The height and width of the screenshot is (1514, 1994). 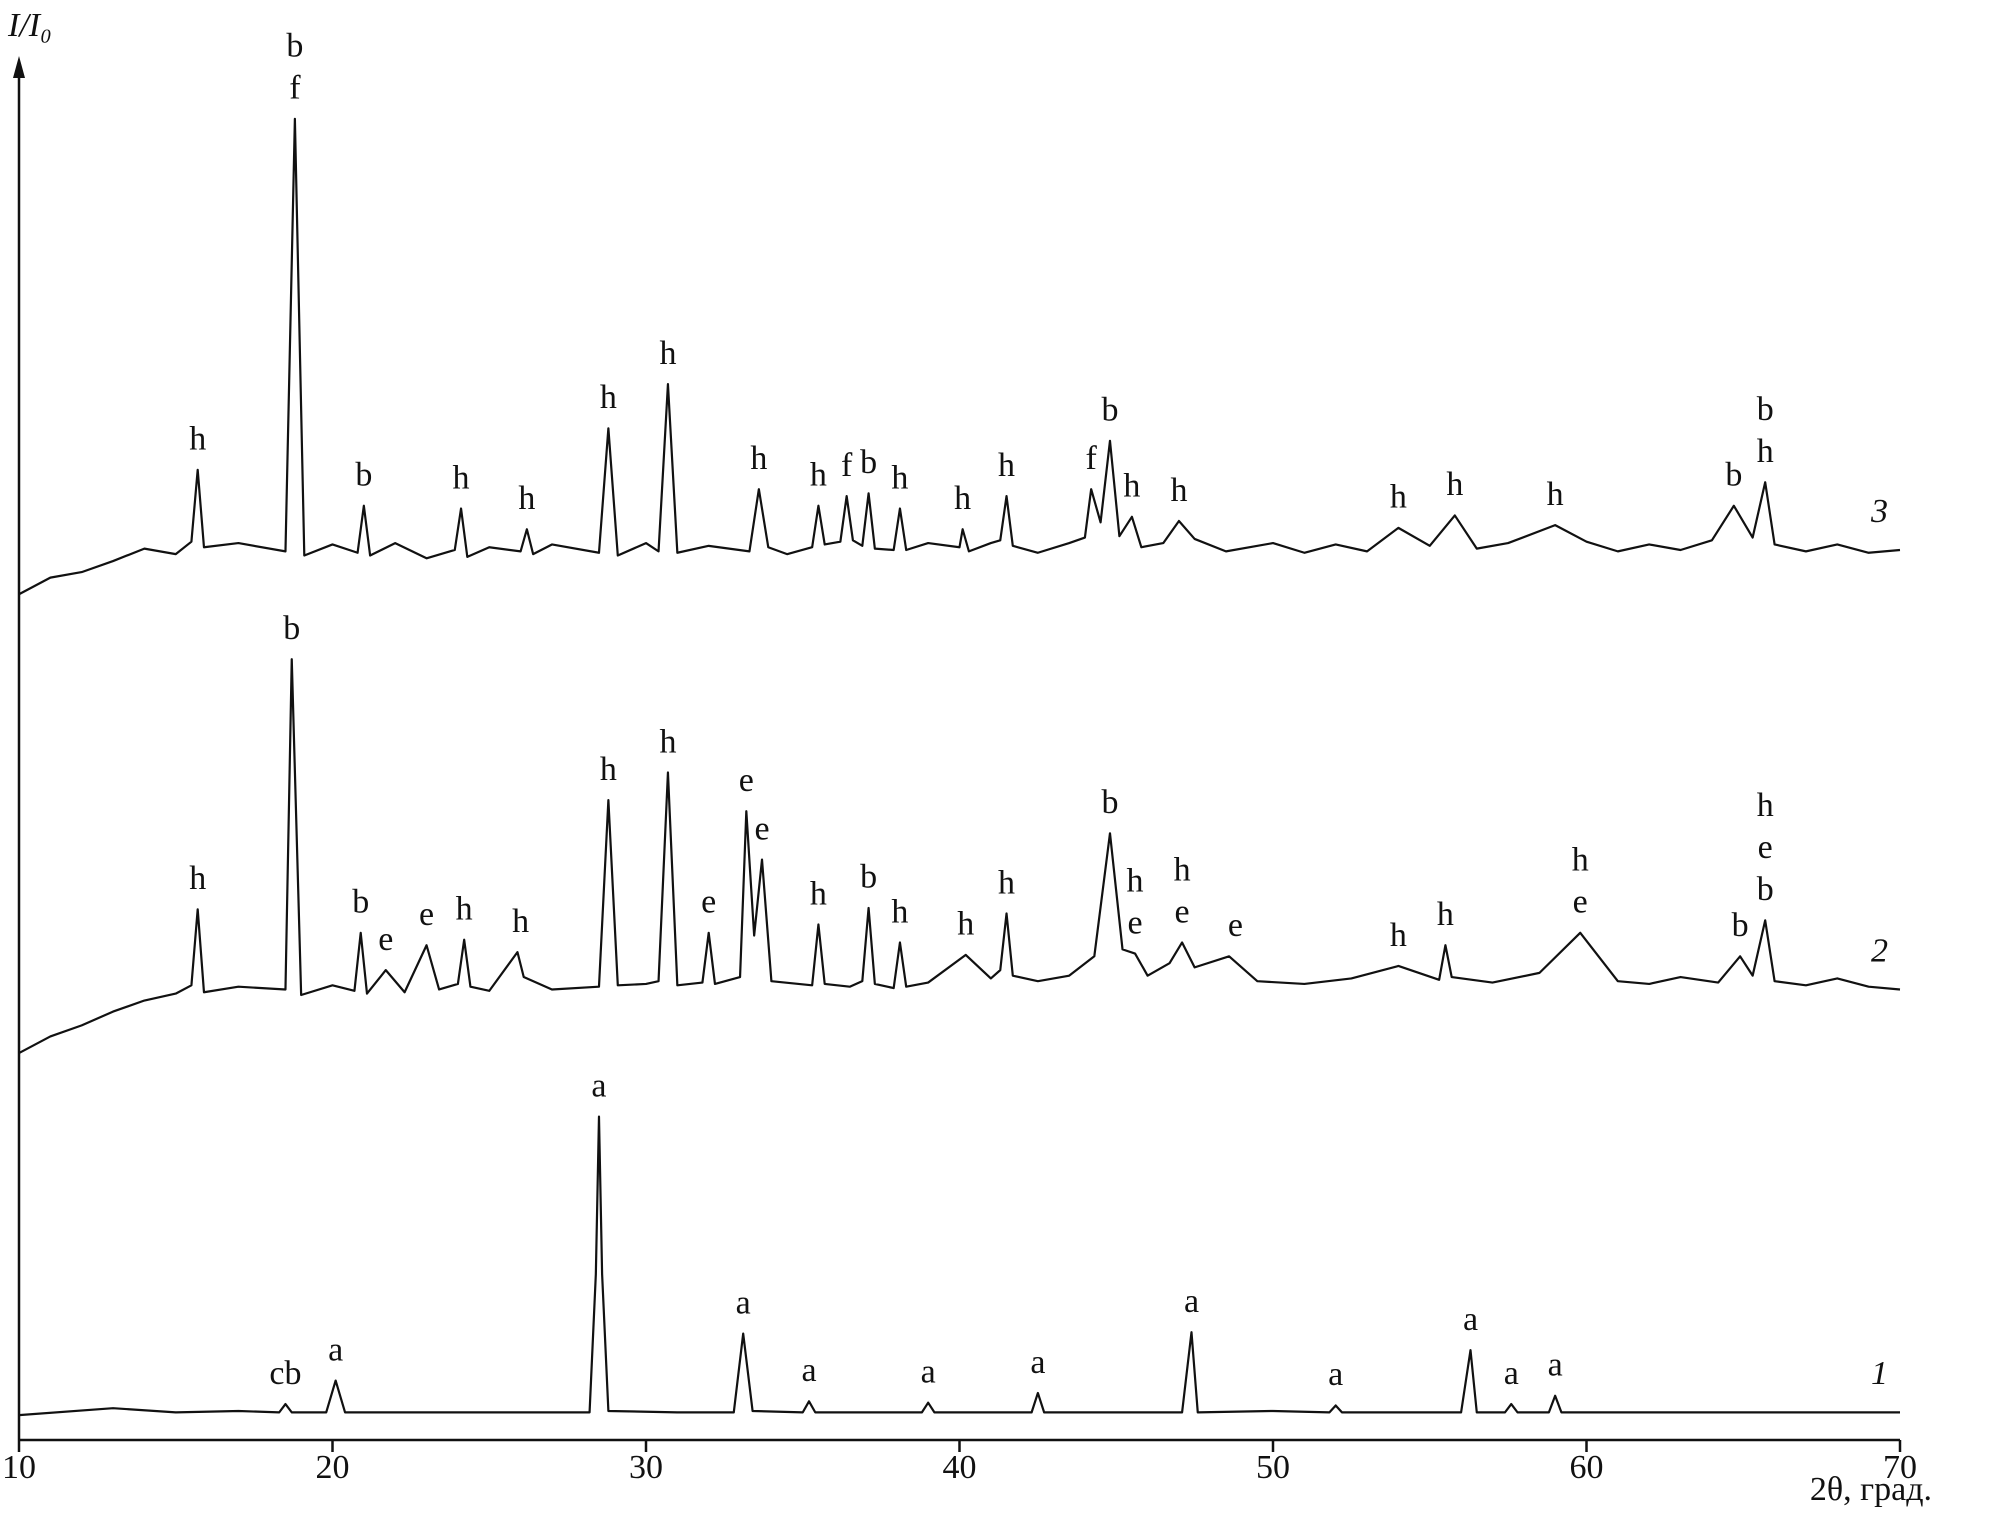 What do you see at coordinates (1587, 1467) in the screenshot?
I see `x-tick-label: 60` at bounding box center [1587, 1467].